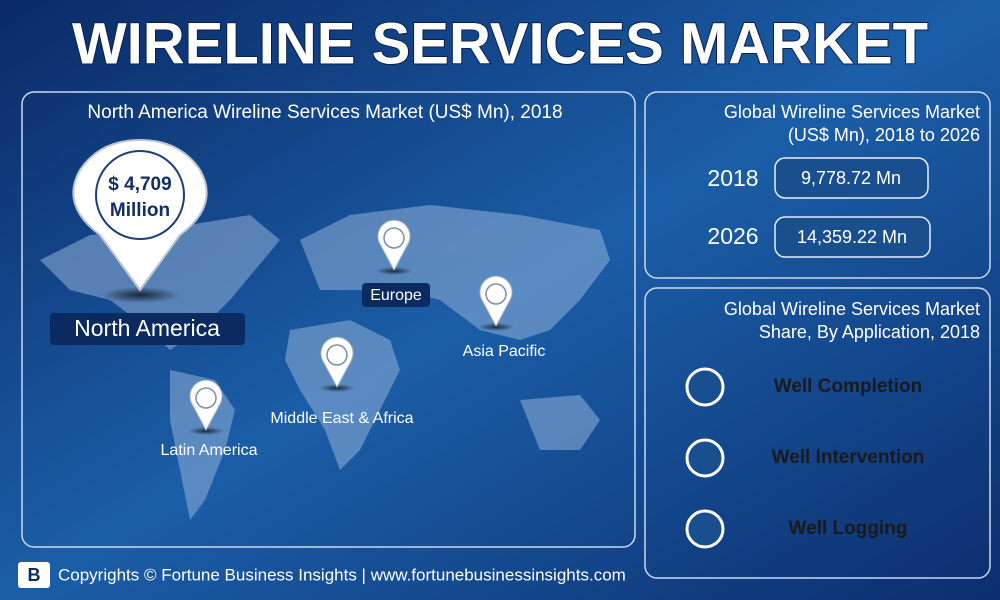 The height and width of the screenshot is (600, 1000). Describe the element at coordinates (500, 43) in the screenshot. I see `main-title: WIRELINE SERVICES MARKET` at that location.